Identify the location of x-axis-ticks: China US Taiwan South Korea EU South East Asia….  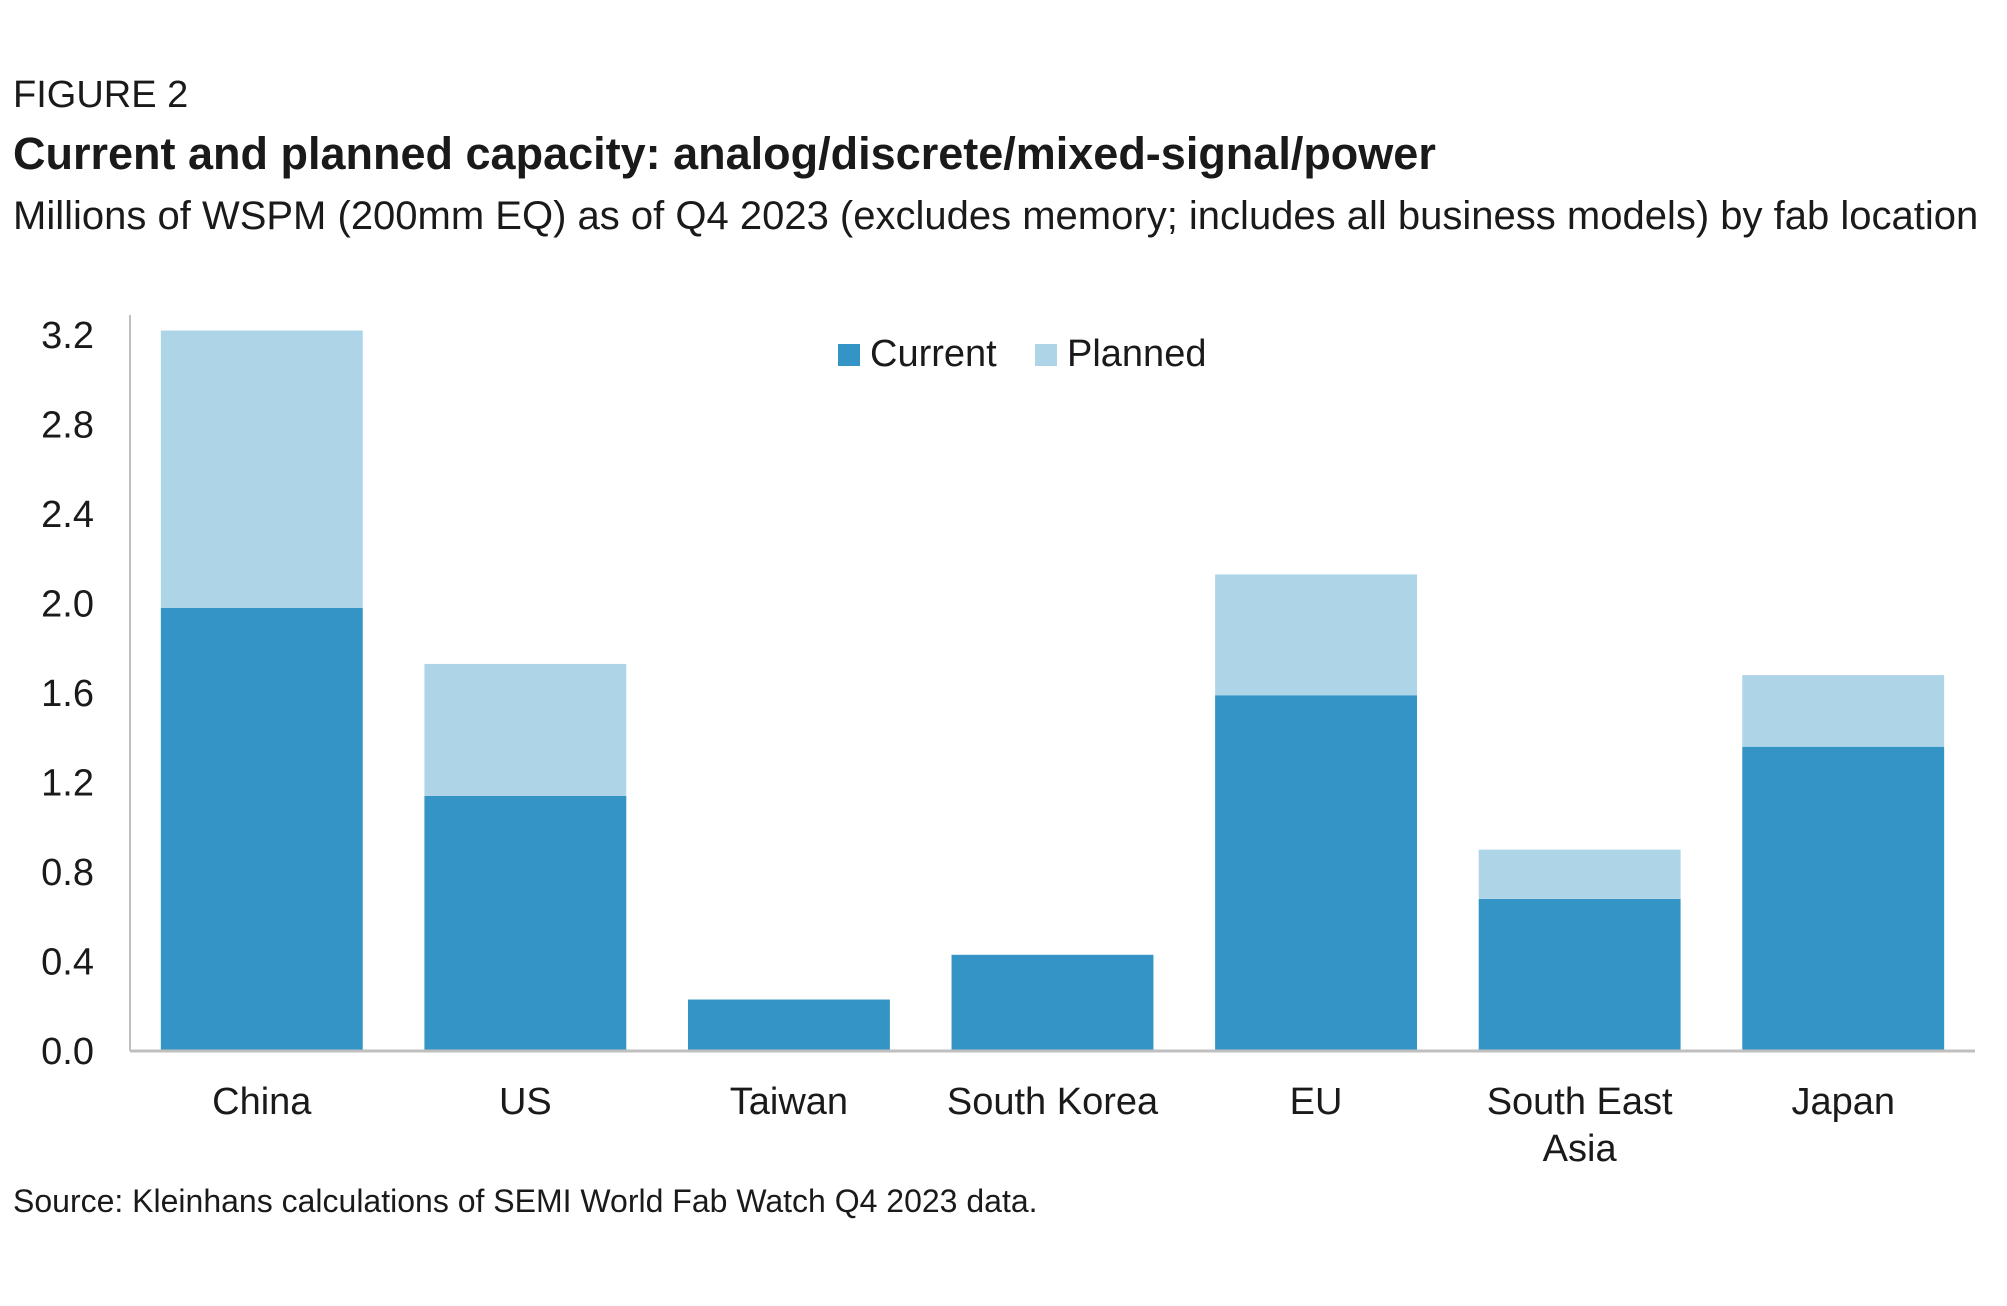
(1053, 1125).